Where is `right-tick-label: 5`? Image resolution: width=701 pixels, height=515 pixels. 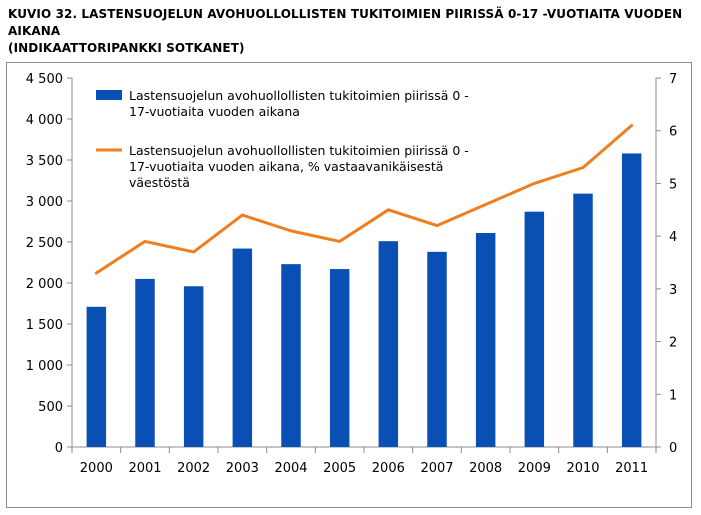
right-tick-label: 5 is located at coordinates (673, 184).